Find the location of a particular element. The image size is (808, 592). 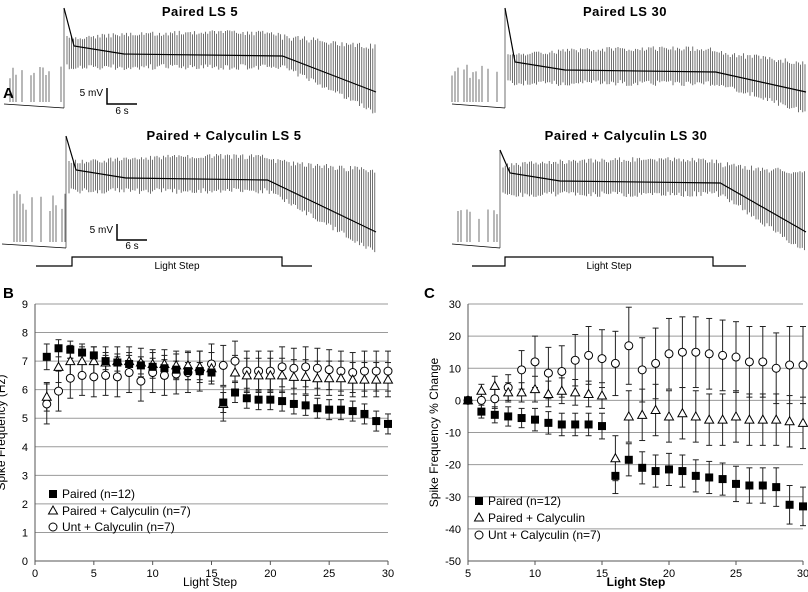

trace-title-bottom-left: Paired + Calyculin LS 5 is located at coordinates (224, 135).